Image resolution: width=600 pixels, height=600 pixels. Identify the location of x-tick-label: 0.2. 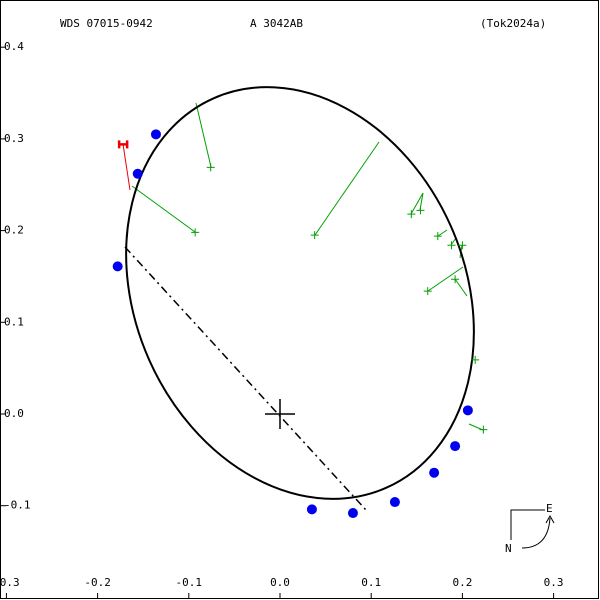
(462, 582).